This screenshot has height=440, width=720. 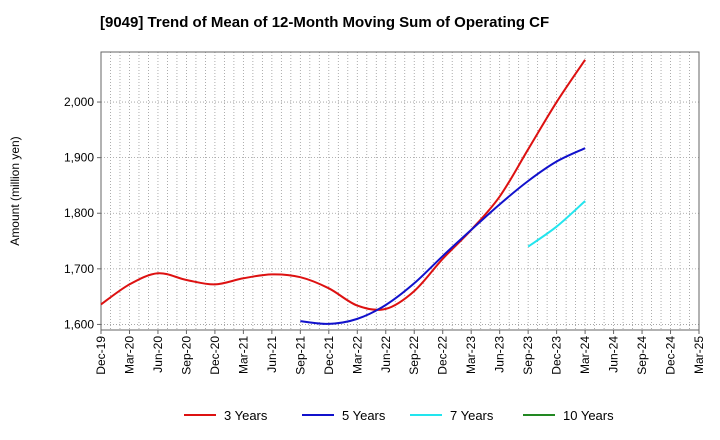 I want to click on series-line-7-years, so click(x=556, y=224).